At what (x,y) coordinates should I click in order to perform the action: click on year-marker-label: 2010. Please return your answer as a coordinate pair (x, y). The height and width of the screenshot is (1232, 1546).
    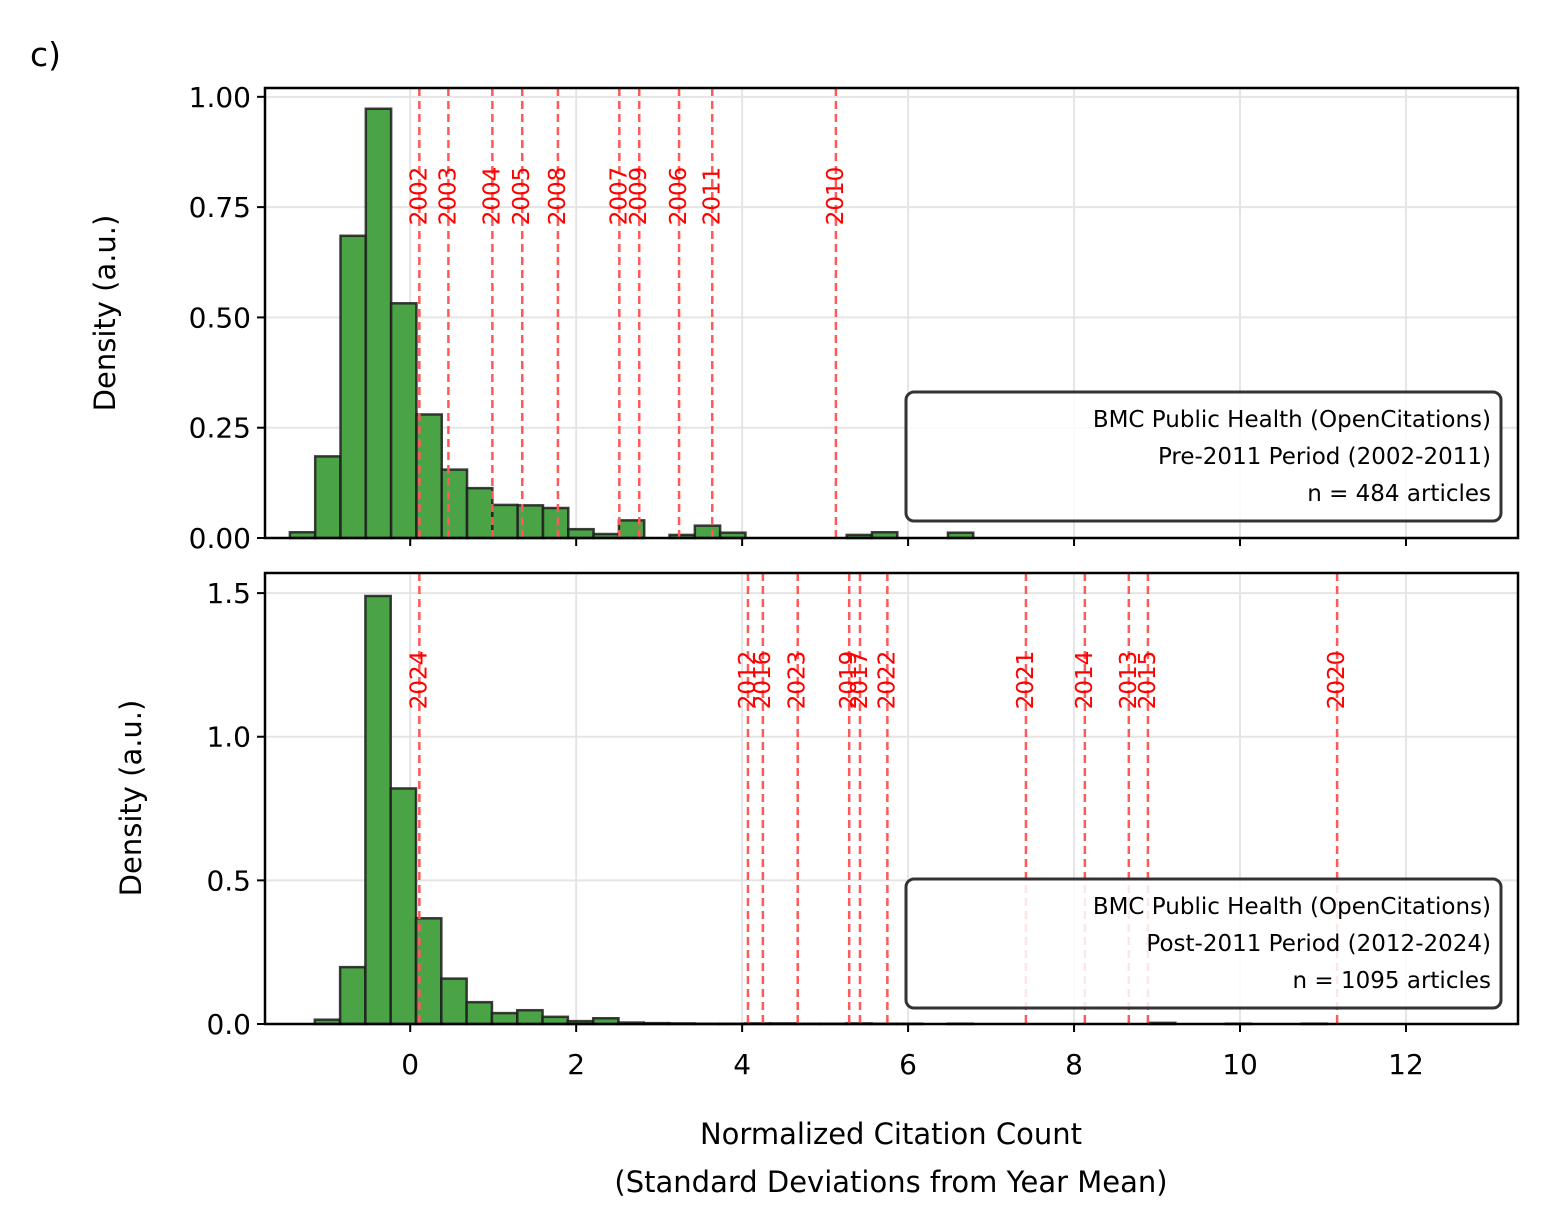
    Looking at the image, I should click on (836, 196).